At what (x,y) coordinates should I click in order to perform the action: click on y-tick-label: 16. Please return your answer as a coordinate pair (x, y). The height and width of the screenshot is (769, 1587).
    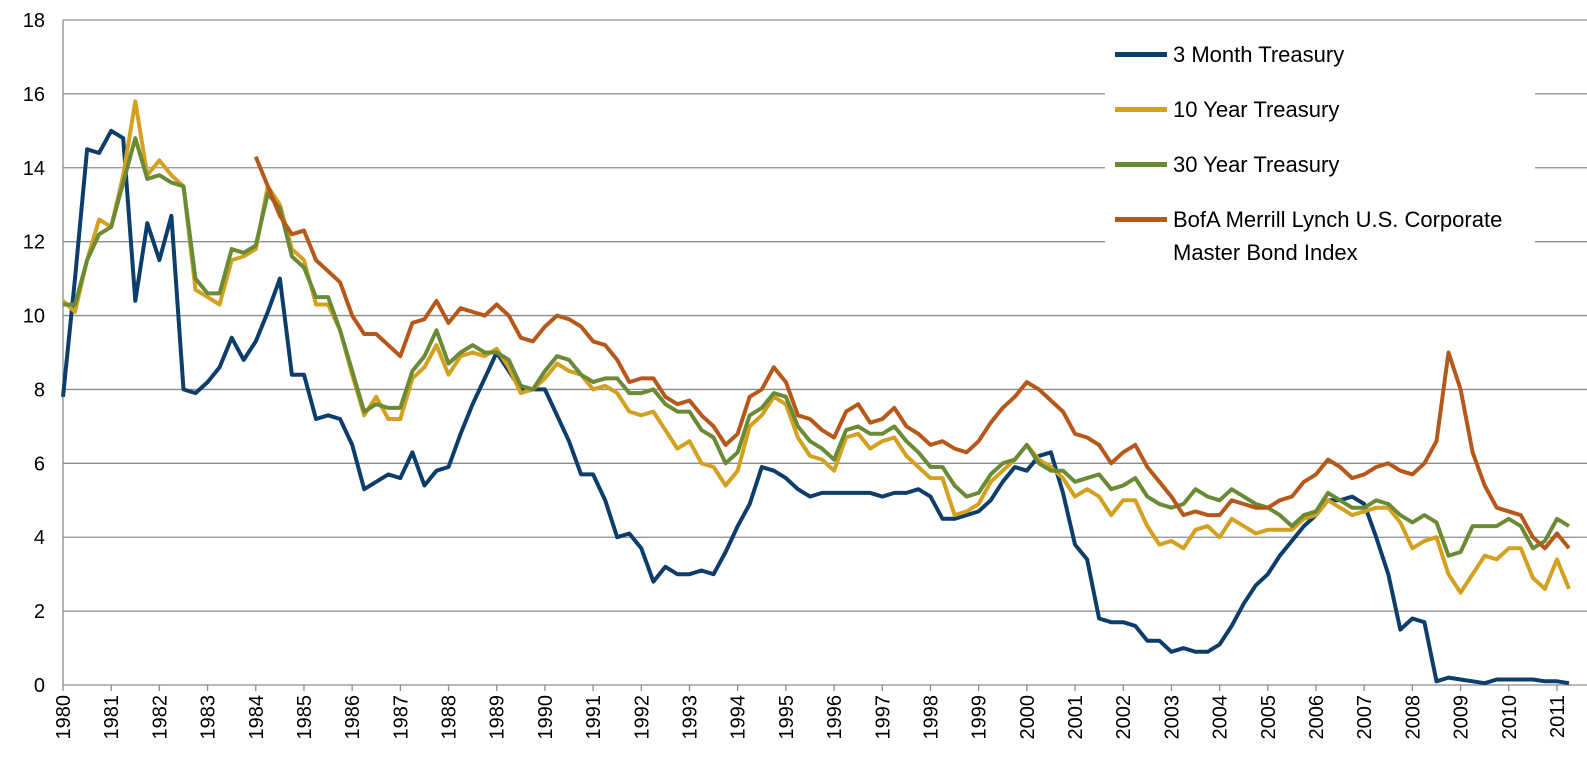
    Looking at the image, I should click on (34, 95).